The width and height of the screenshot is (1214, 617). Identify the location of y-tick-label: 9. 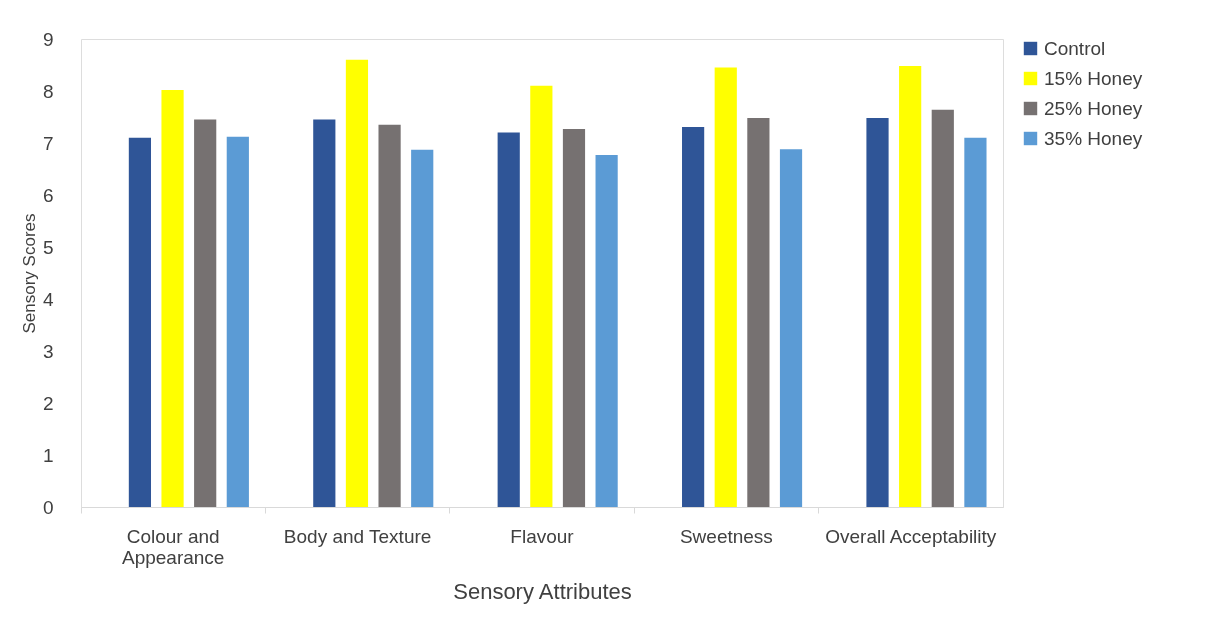
(48, 39).